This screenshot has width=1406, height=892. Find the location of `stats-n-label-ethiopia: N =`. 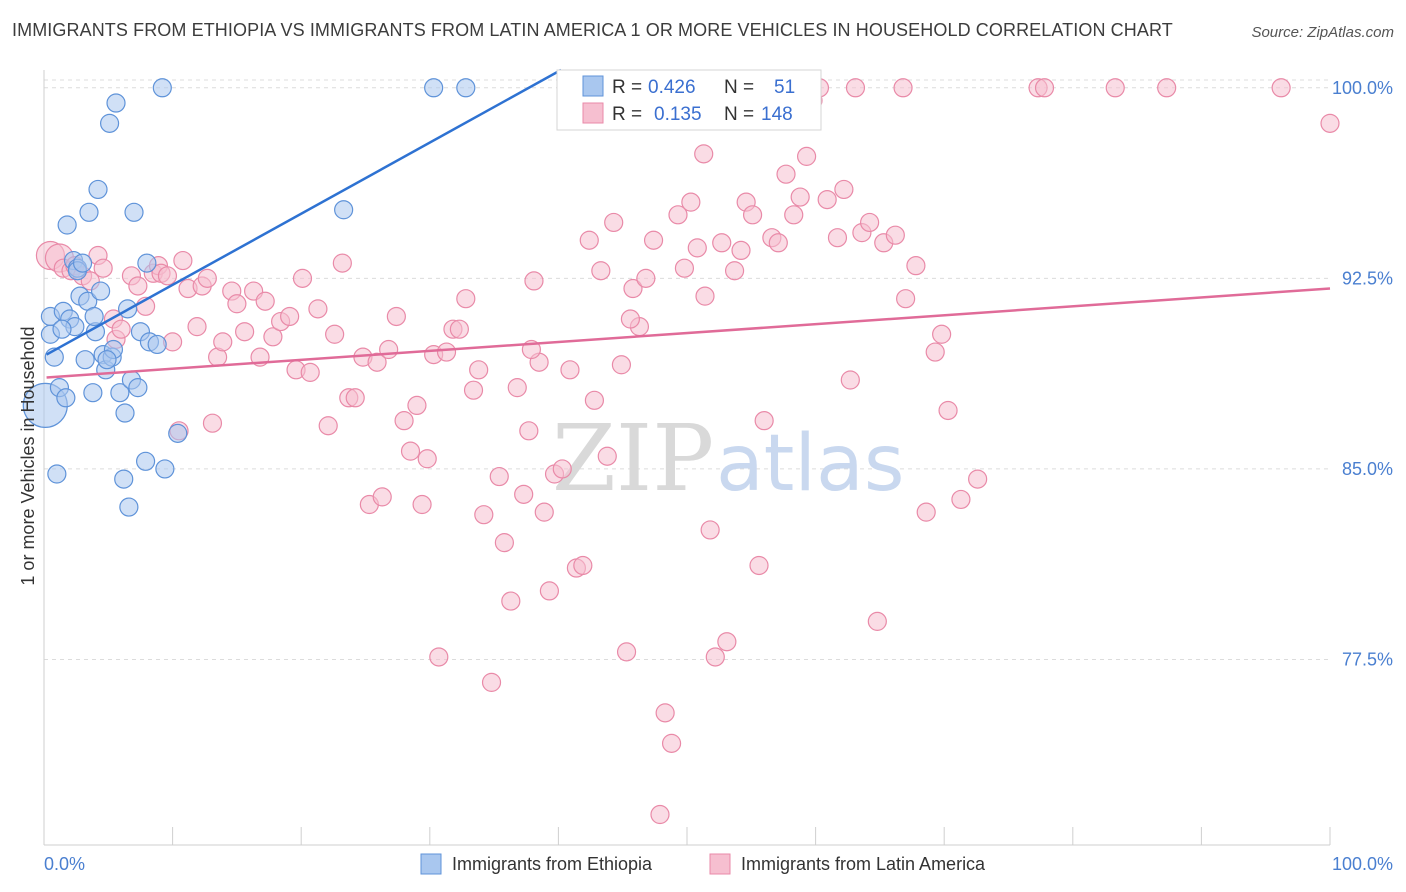

stats-n-label-ethiopia: N = is located at coordinates (739, 87).